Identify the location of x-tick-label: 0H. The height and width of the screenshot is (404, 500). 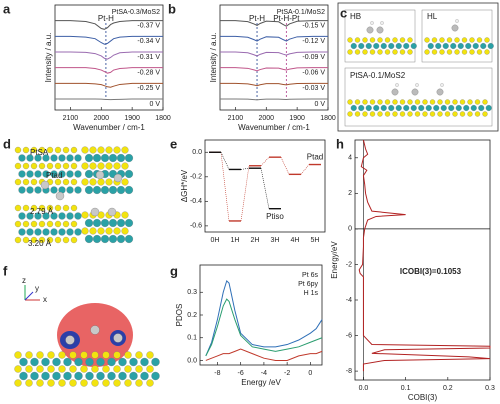
(215, 240).